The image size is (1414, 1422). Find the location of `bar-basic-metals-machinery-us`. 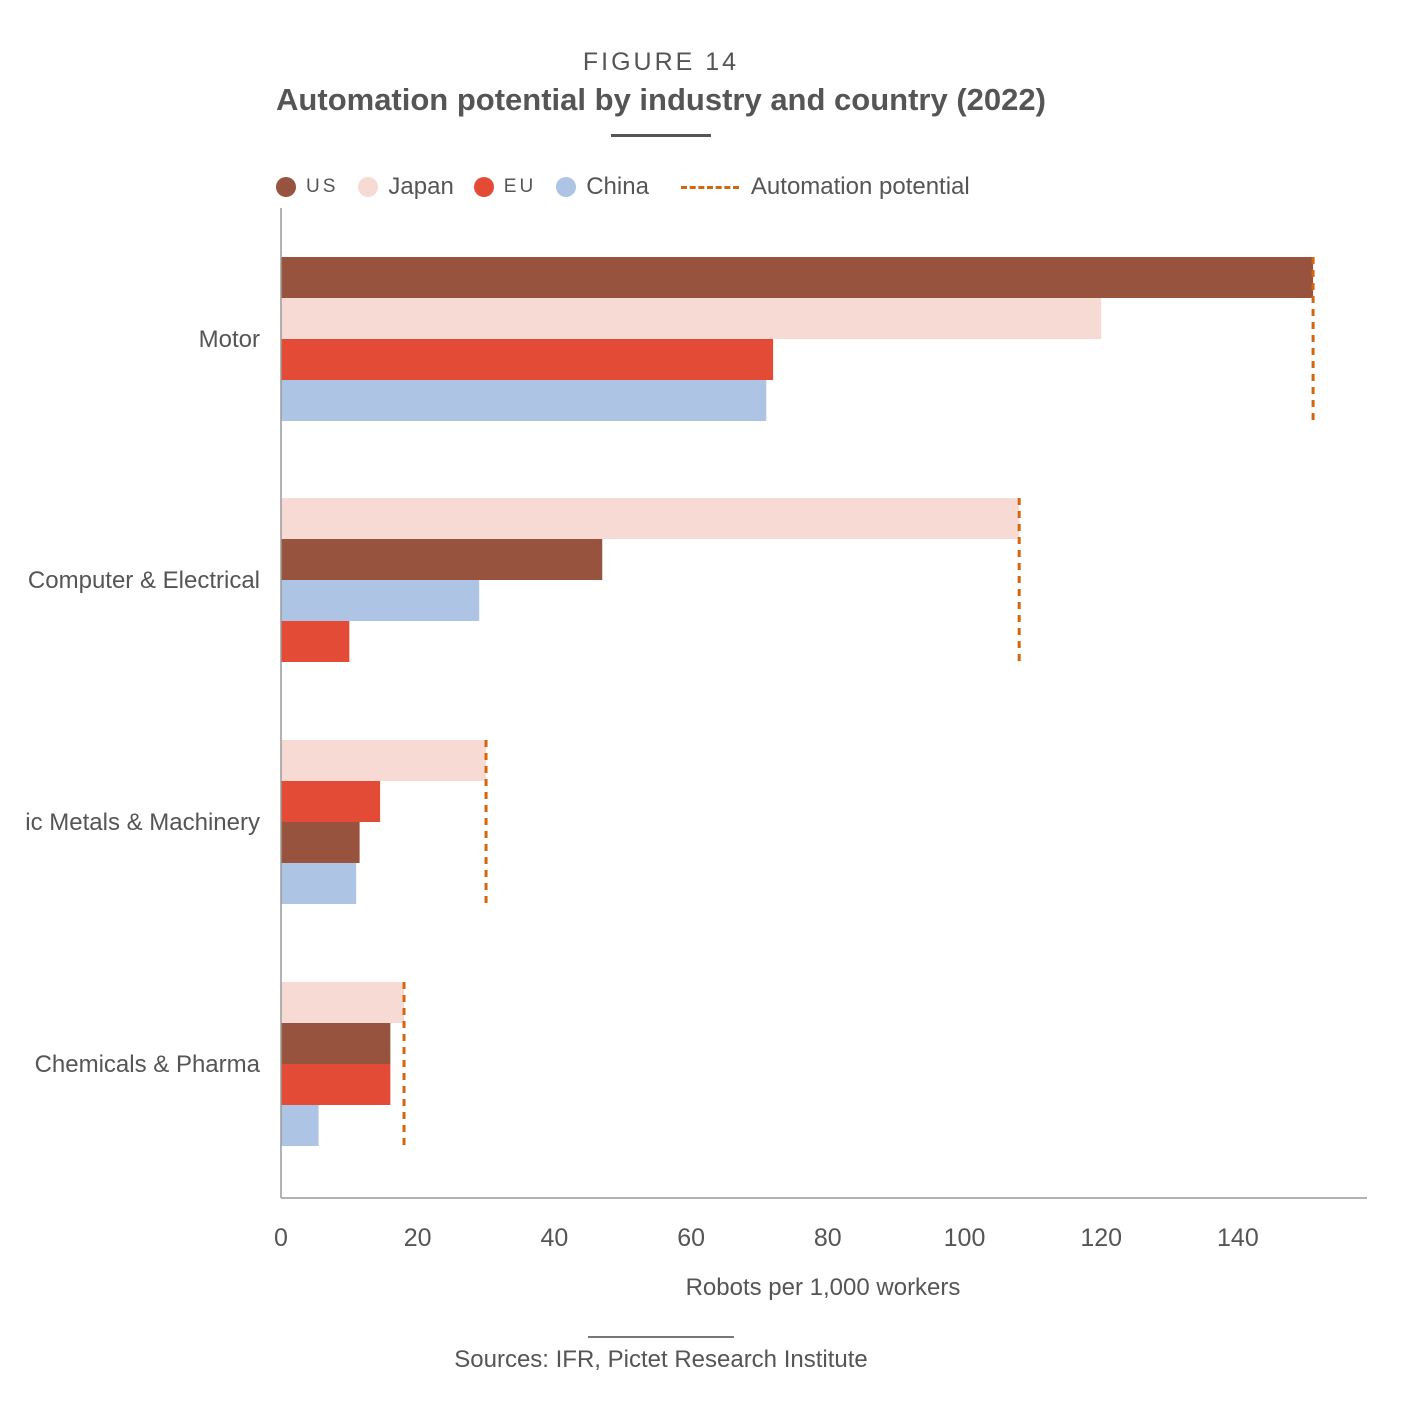

bar-basic-metals-machinery-us is located at coordinates (320, 842).